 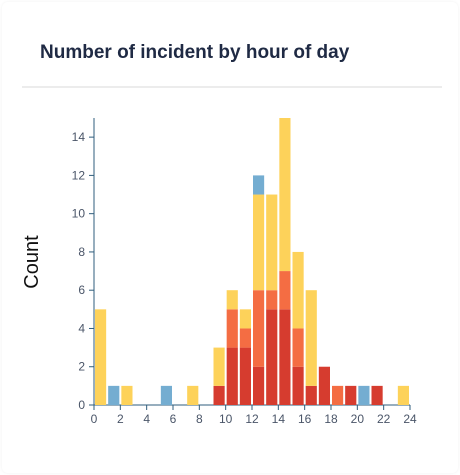 I want to click on x-axis: 0 2 4 6 8 10 12 14 16 18 20 22 24, so click(x=254, y=415).